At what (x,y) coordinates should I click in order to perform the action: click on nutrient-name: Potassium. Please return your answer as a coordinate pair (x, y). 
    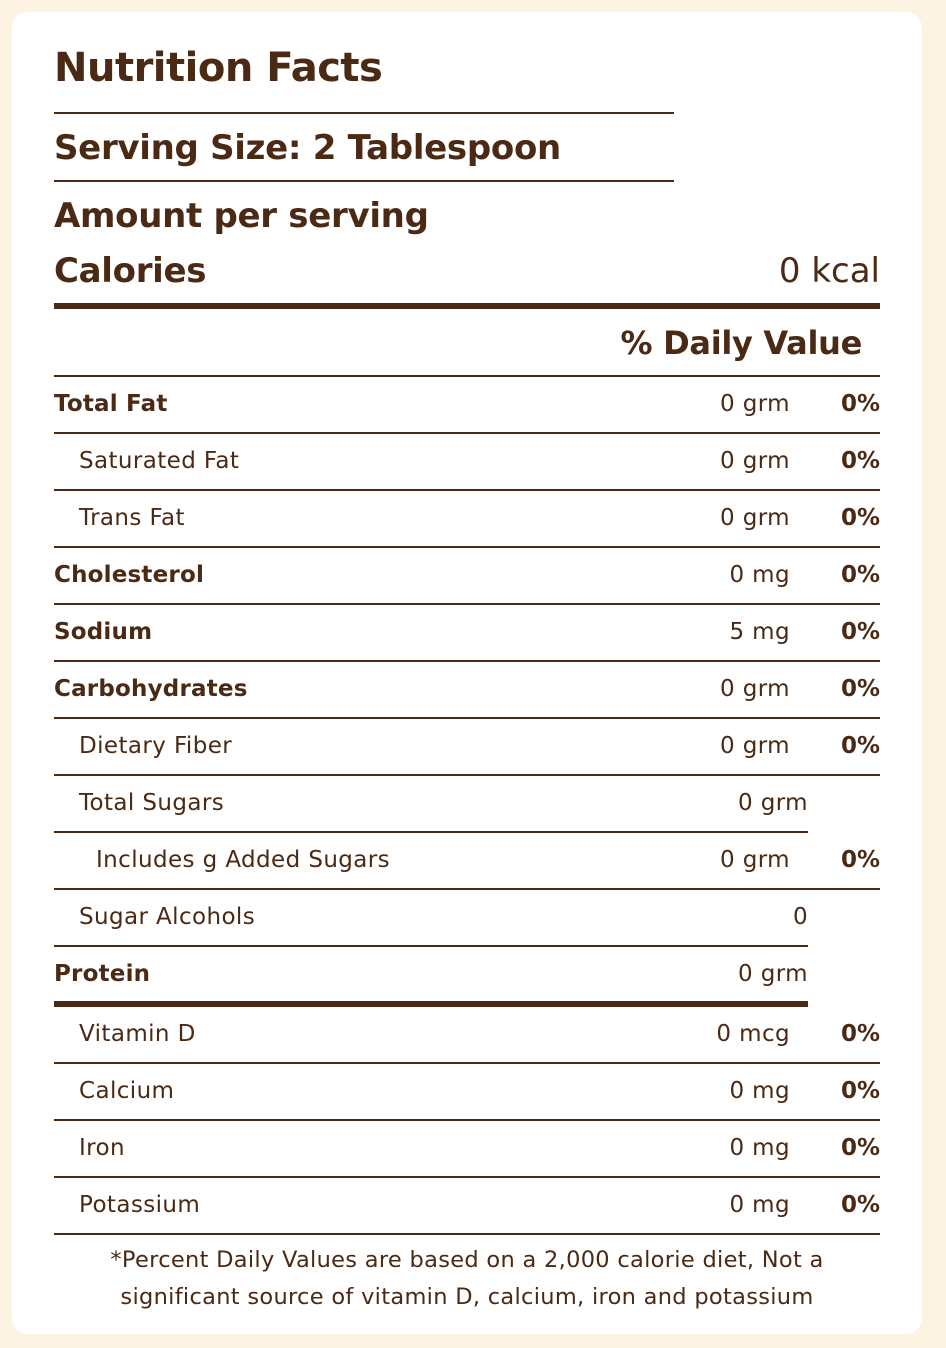
    Looking at the image, I should click on (140, 1205).